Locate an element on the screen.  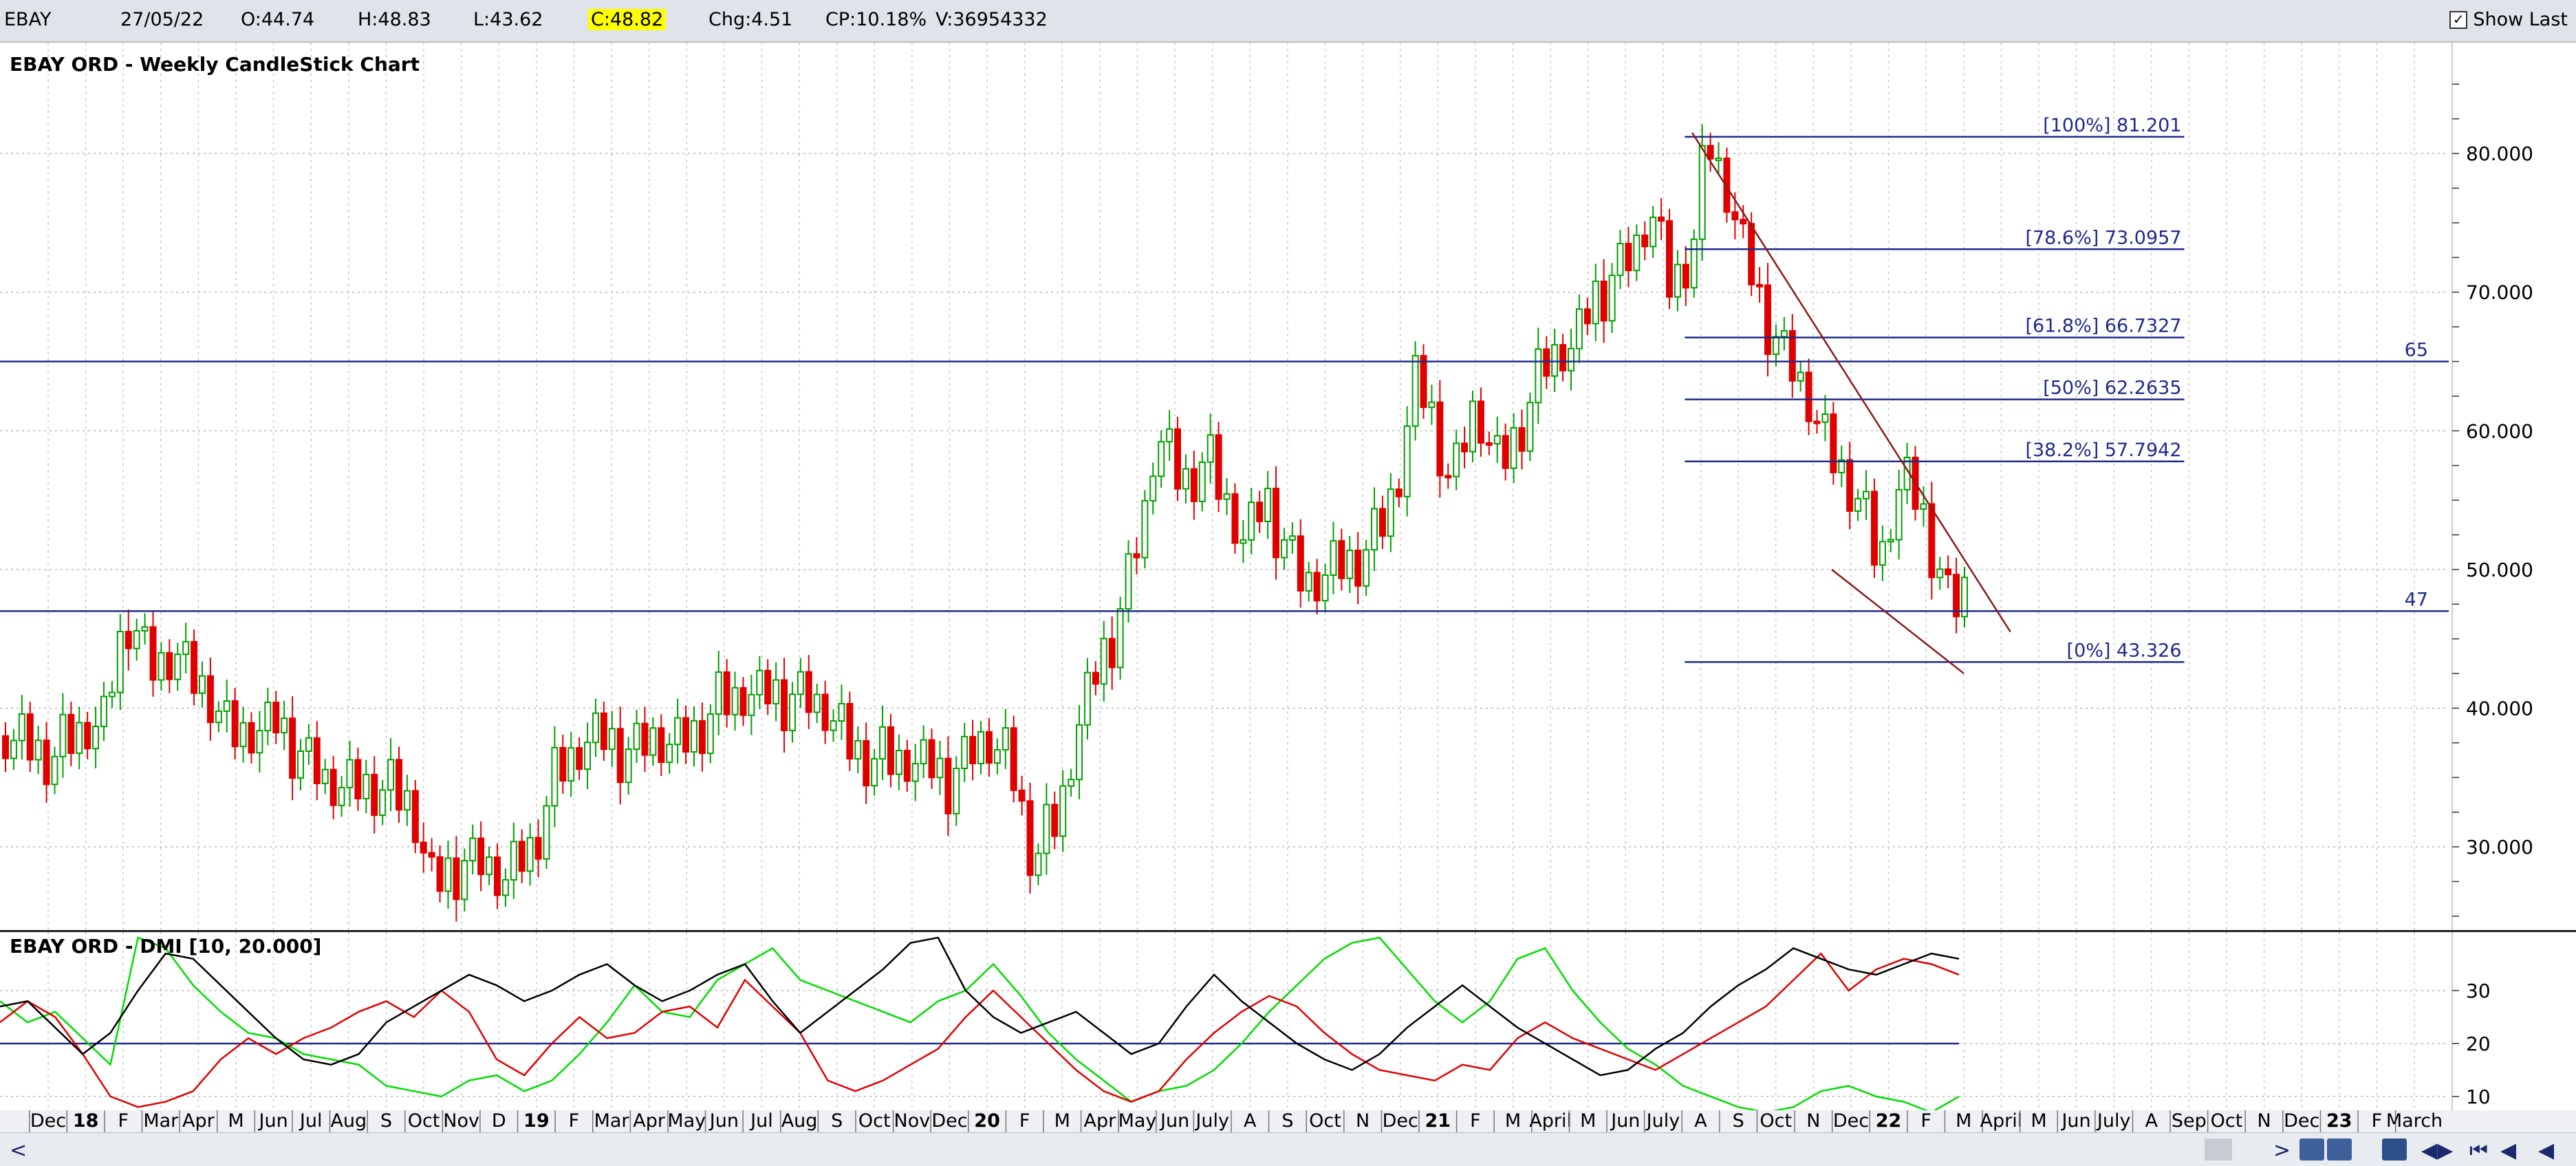
date-label: A is located at coordinates (2151, 1121).